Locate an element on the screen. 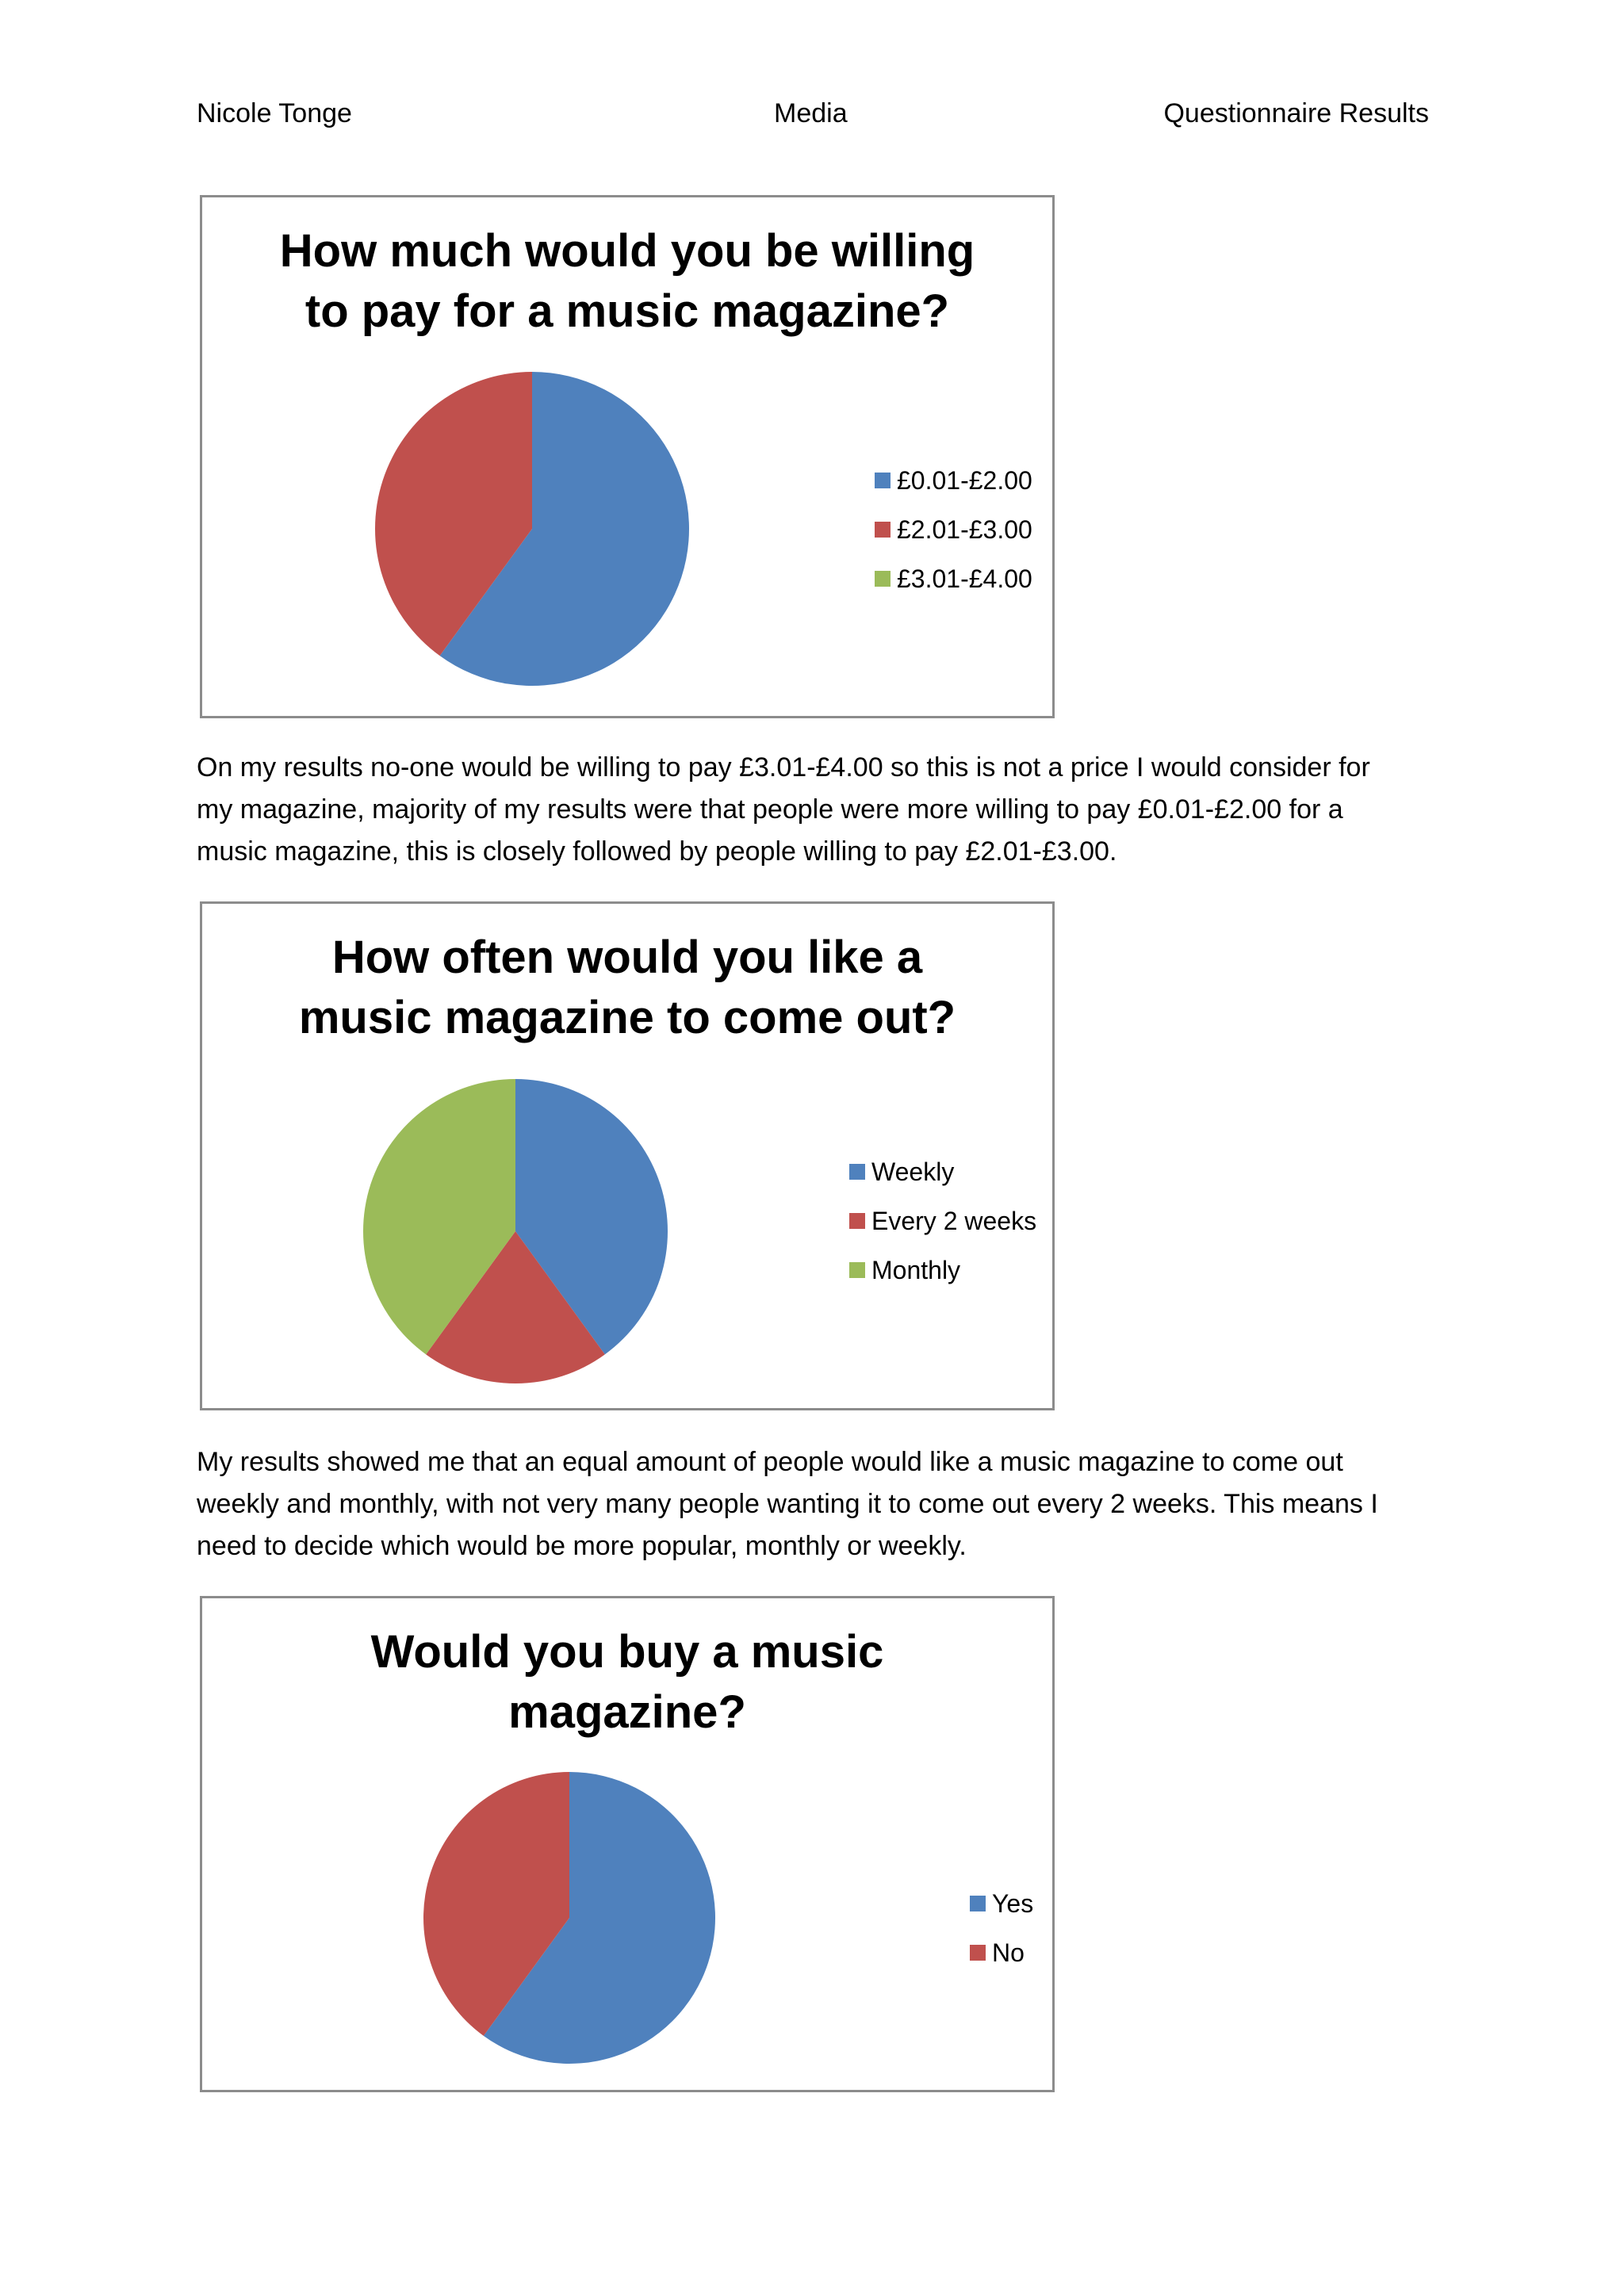 This screenshot has width=1624, height=2296. document-title: Questionnaire Results is located at coordinates (1296, 113).